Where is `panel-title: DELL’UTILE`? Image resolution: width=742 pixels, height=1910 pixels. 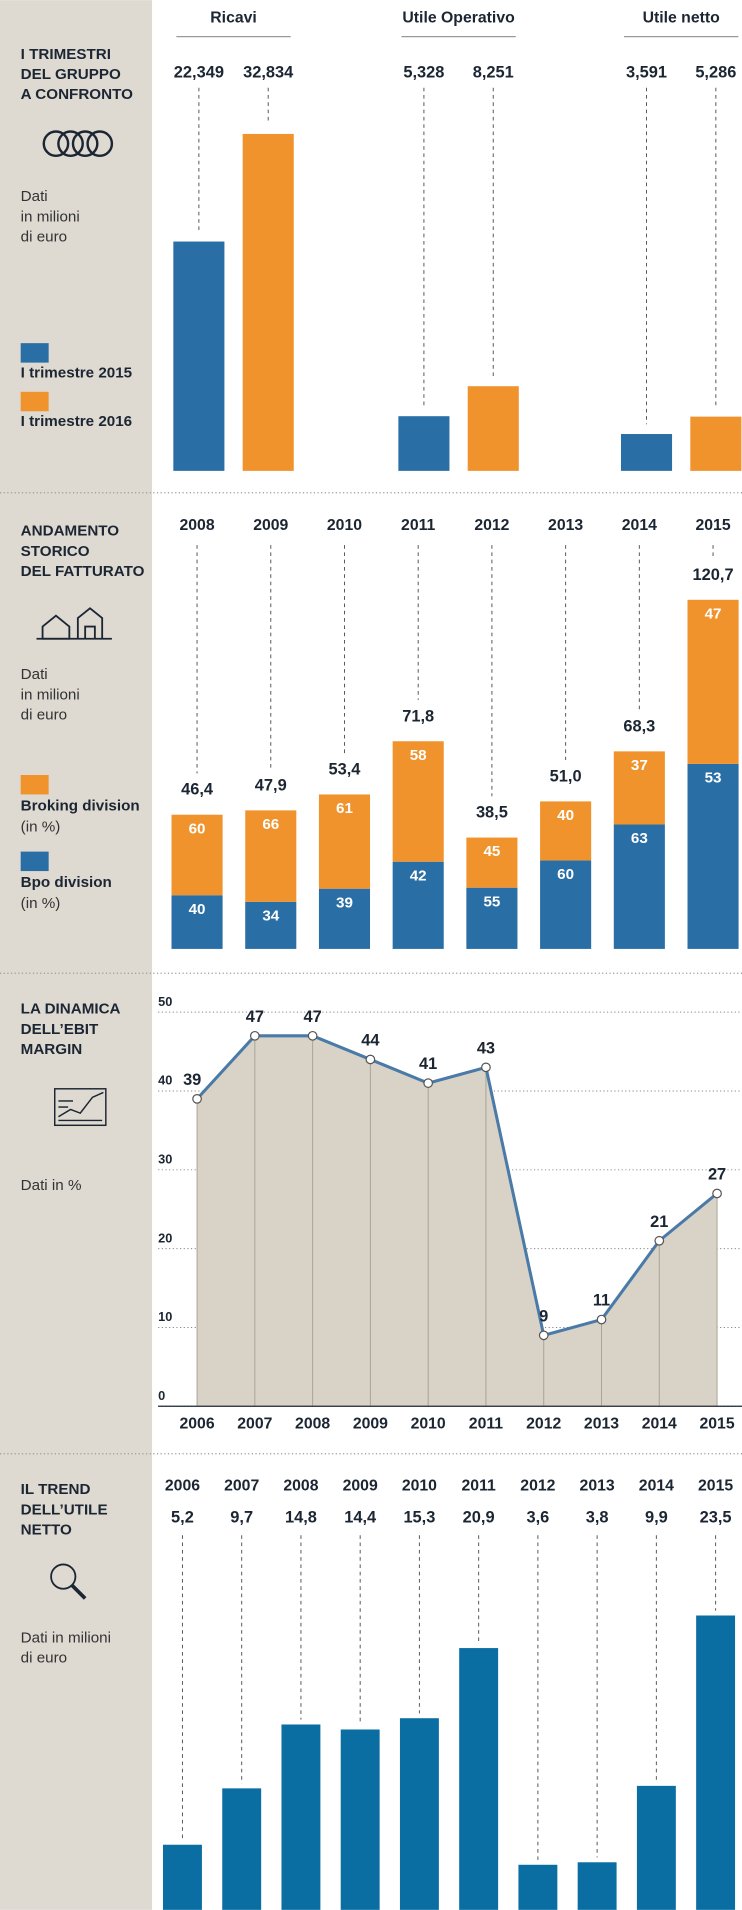
panel-title: DELL’UTILE is located at coordinates (64, 1509).